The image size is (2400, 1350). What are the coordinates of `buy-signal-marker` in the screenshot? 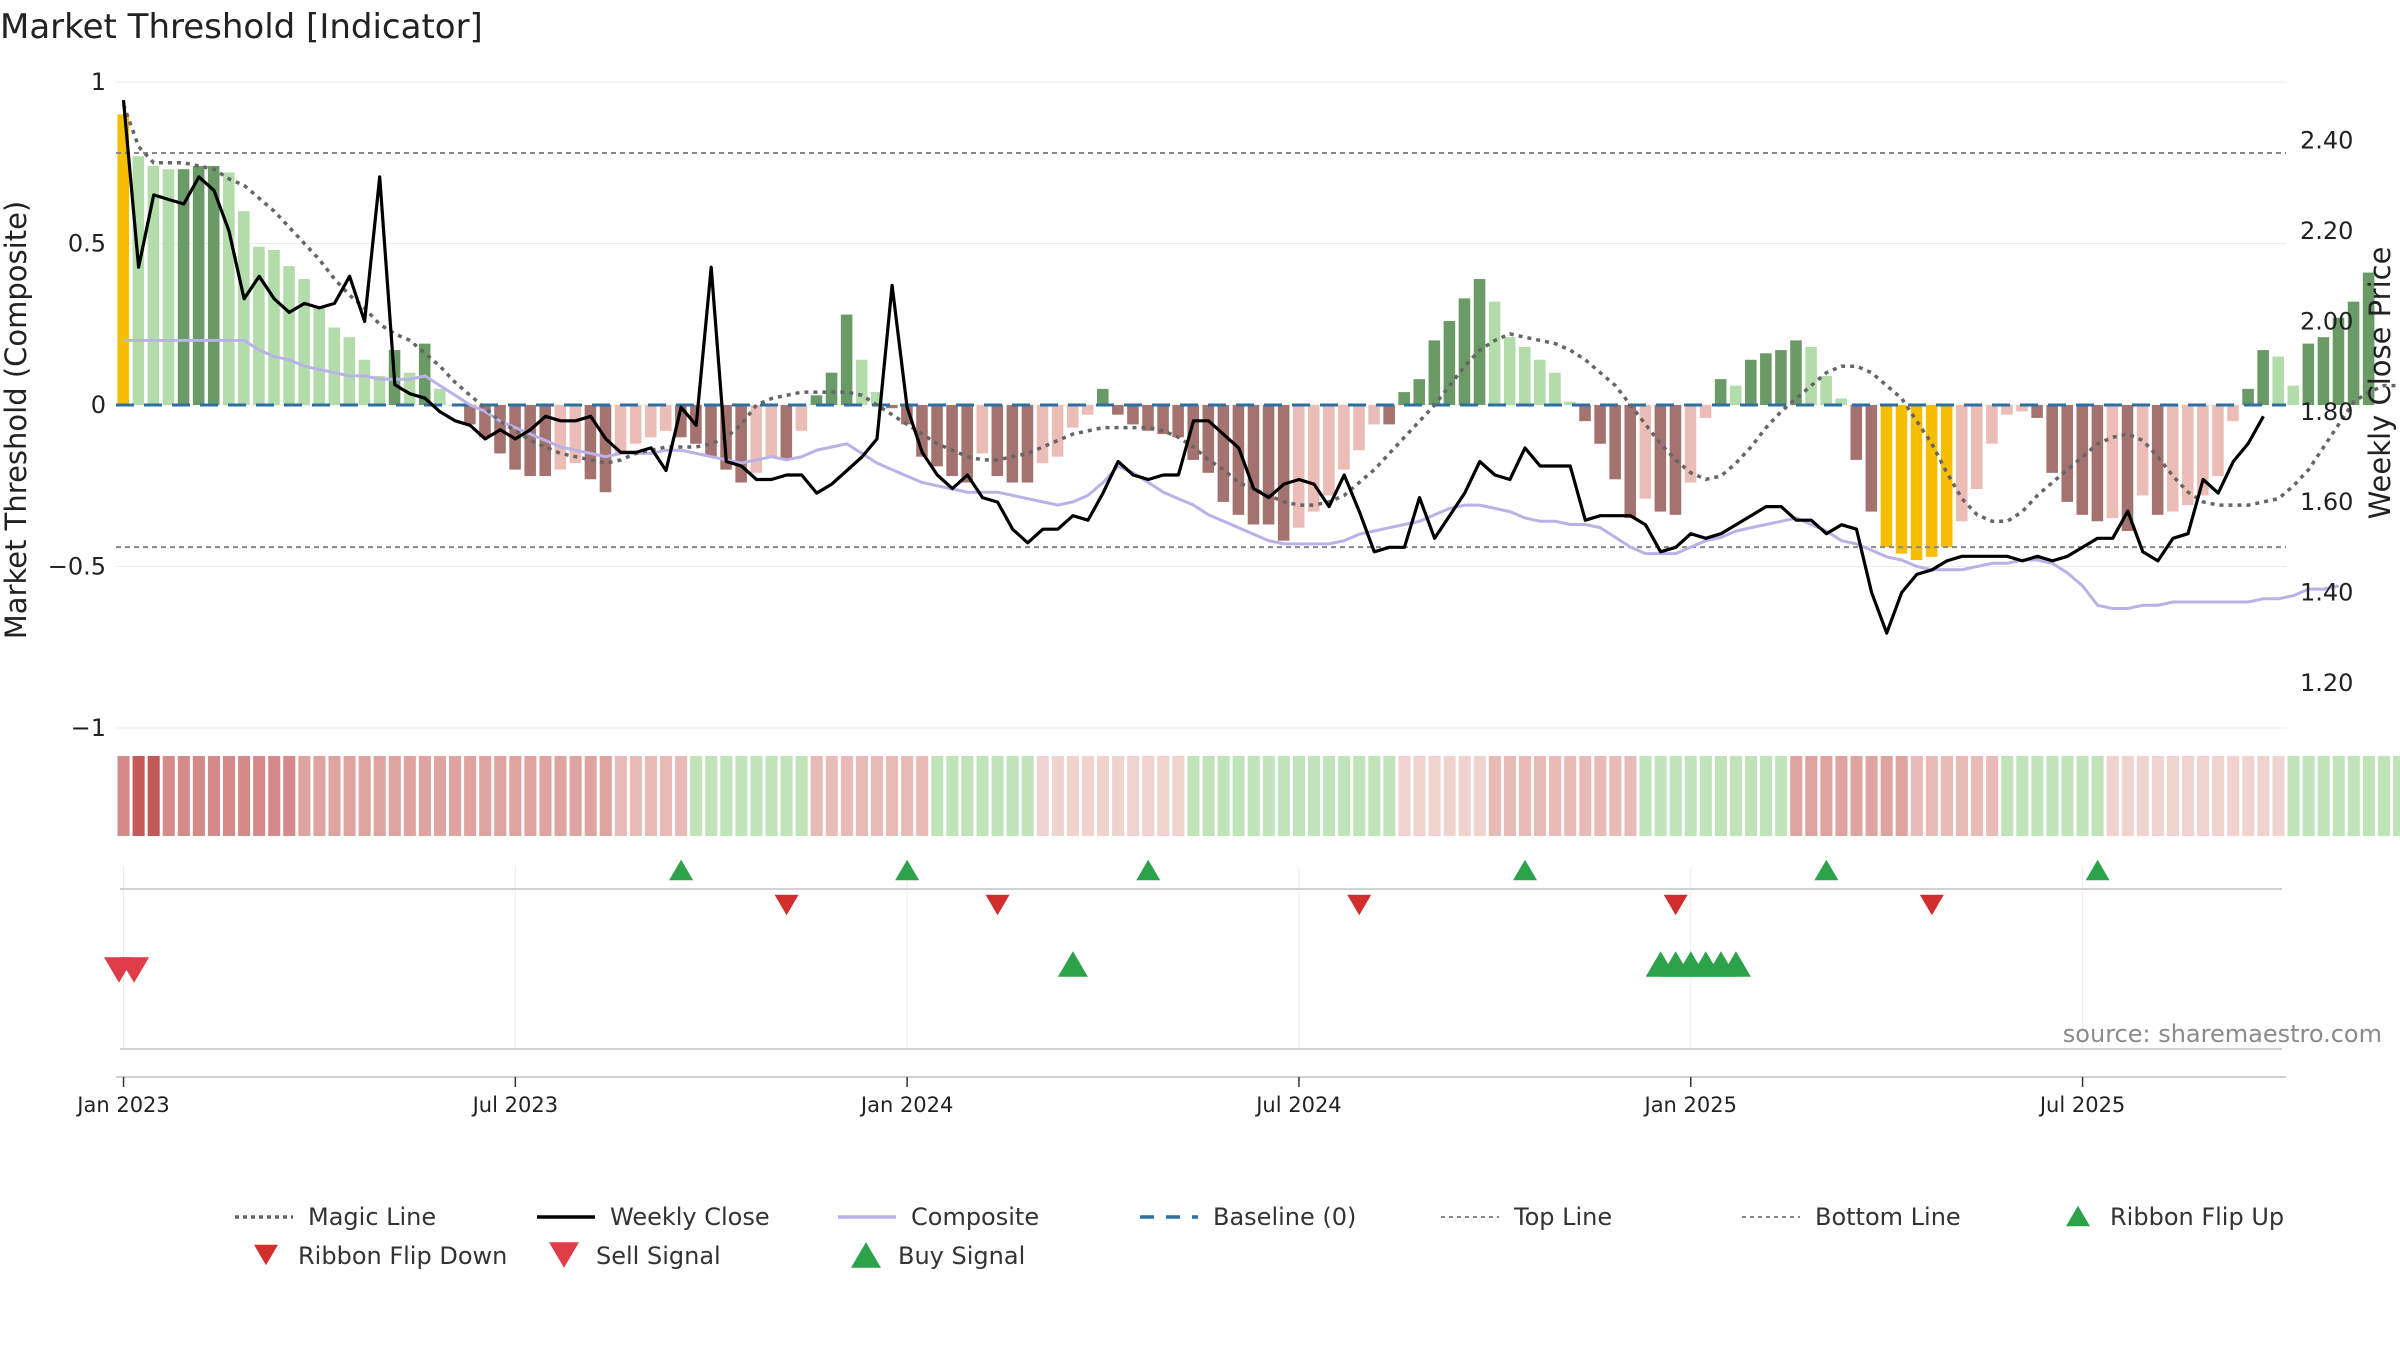 It's located at (1072, 964).